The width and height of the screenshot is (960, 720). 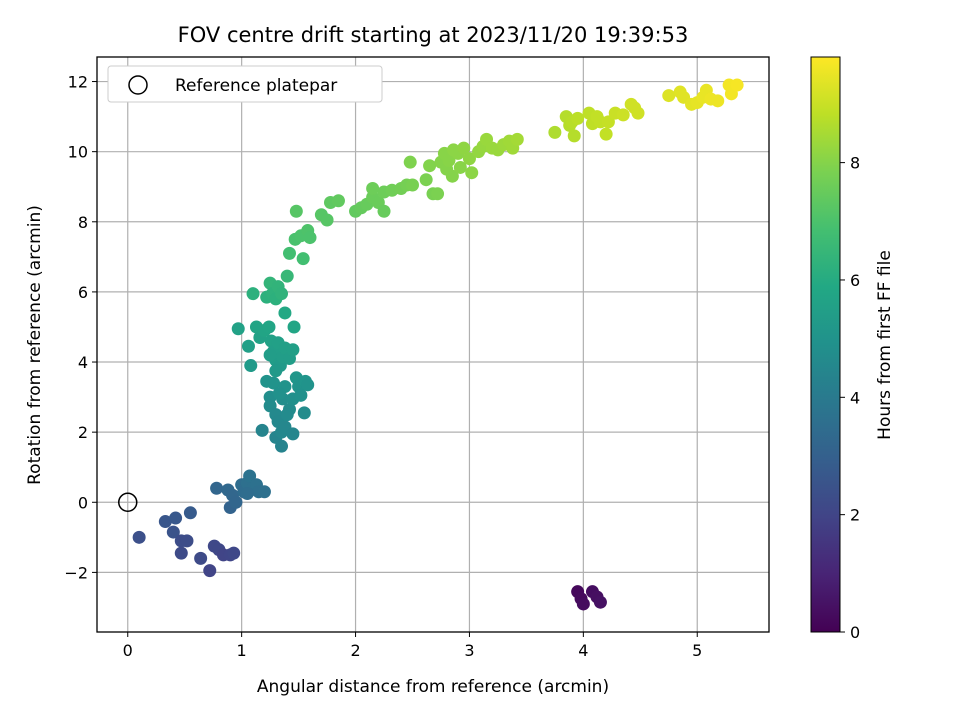 What do you see at coordinates (855, 515) in the screenshot?
I see `colorbar-tick-label: 2` at bounding box center [855, 515].